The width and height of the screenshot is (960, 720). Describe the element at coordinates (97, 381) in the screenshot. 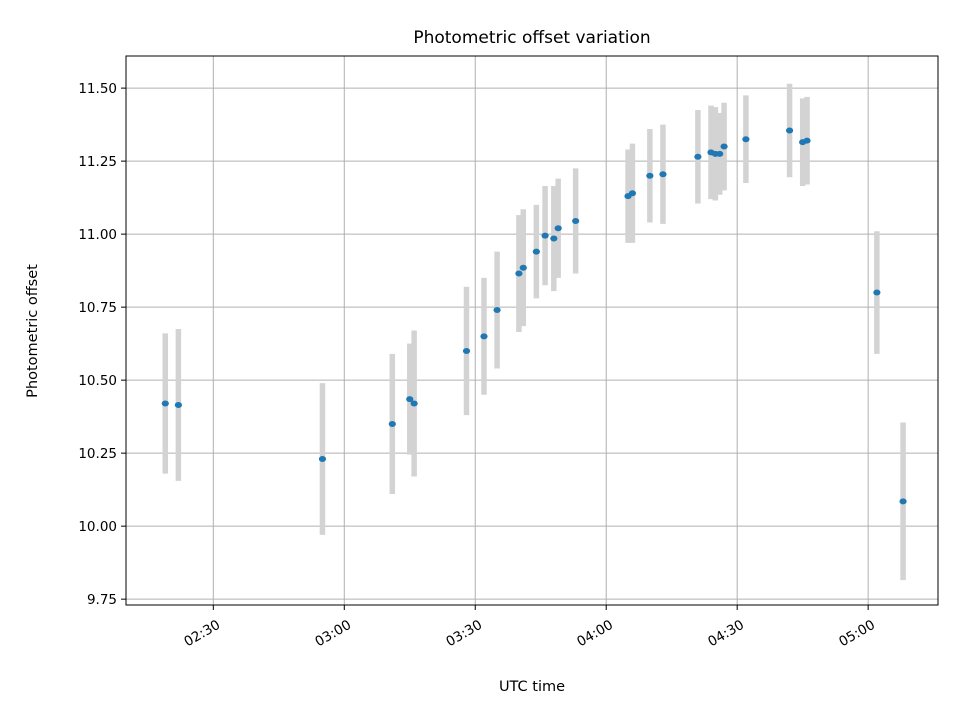

I see `y-tick-label: 10.50` at that location.